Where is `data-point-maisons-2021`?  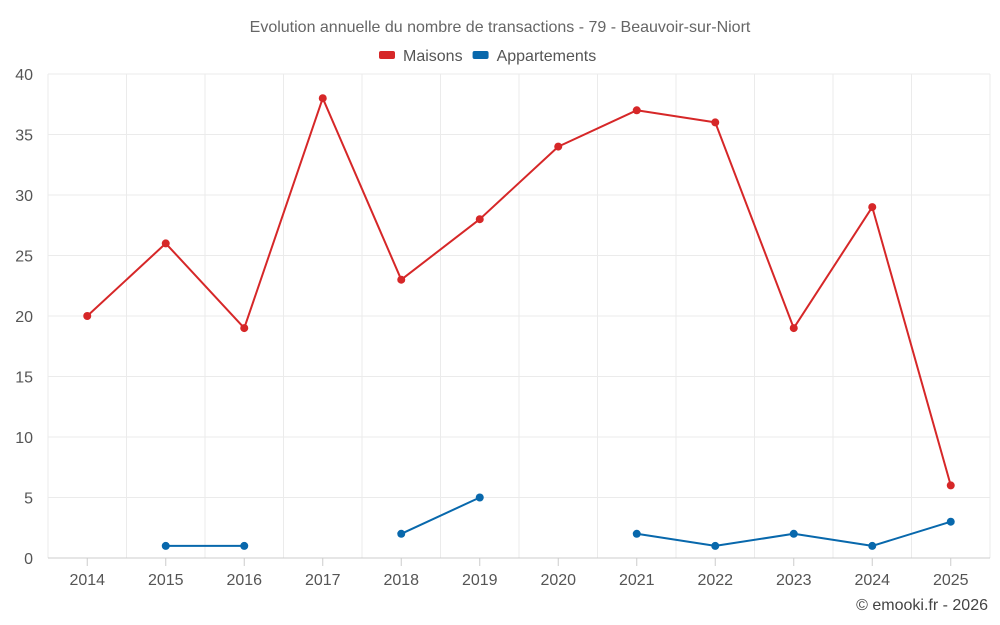 data-point-maisons-2021 is located at coordinates (636, 110).